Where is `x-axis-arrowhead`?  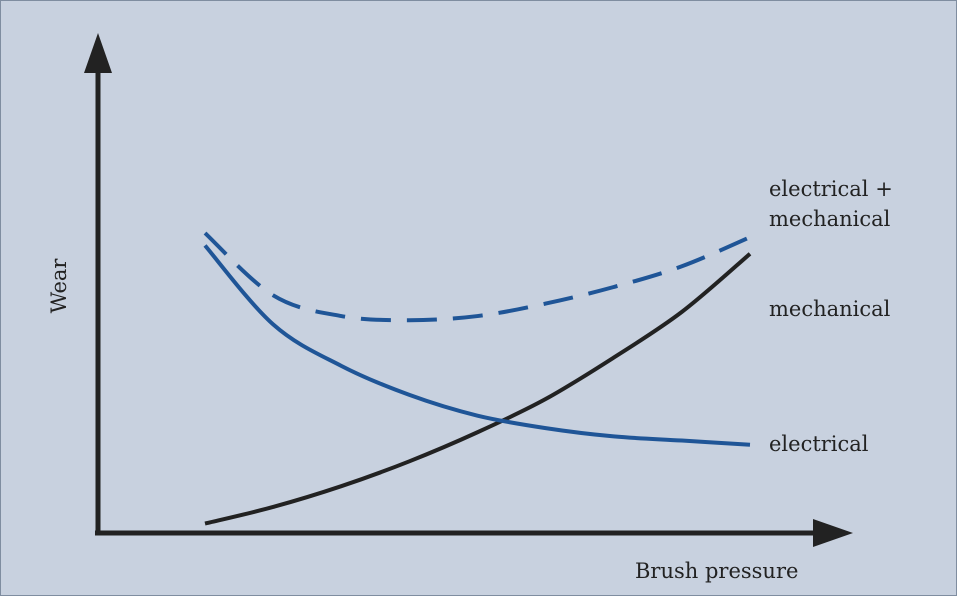 x-axis-arrowhead is located at coordinates (833, 533).